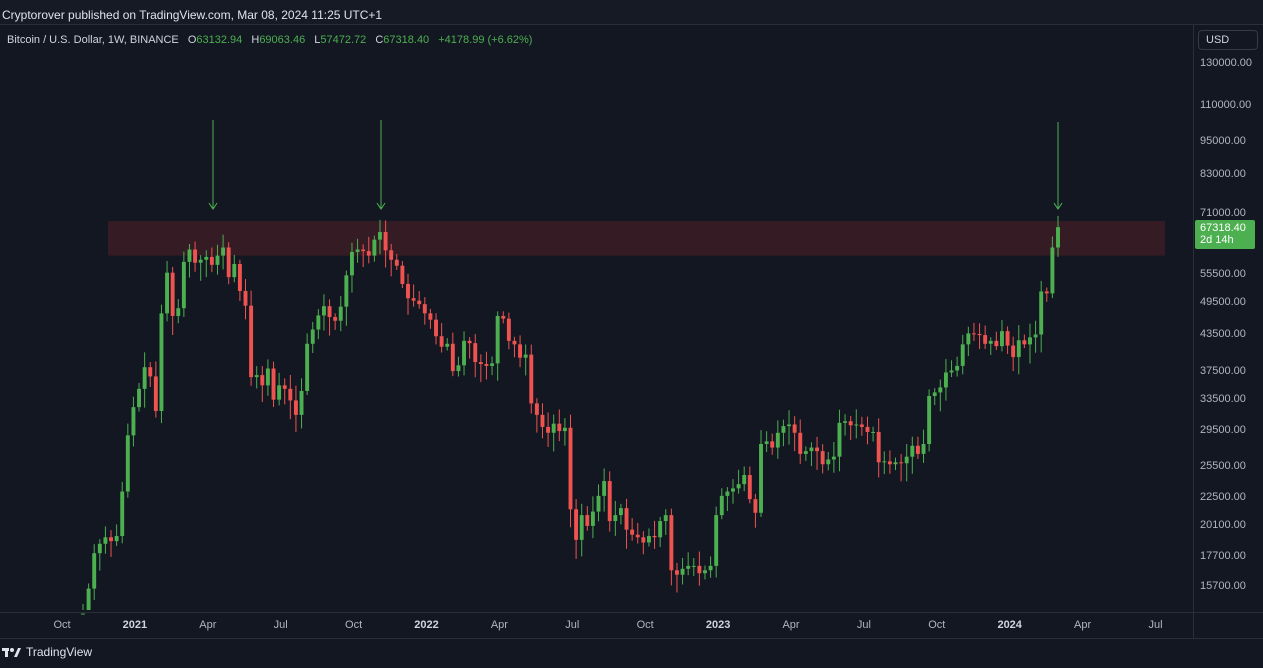 The height and width of the screenshot is (668, 1263). I want to click on legend-low-value: 57472.72, so click(343, 40).